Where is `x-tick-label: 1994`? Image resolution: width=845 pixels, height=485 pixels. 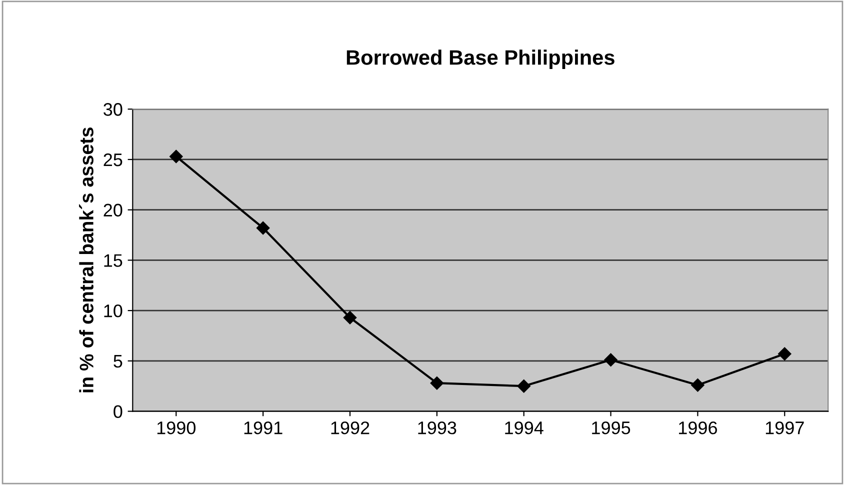
x-tick-label: 1994 is located at coordinates (524, 427).